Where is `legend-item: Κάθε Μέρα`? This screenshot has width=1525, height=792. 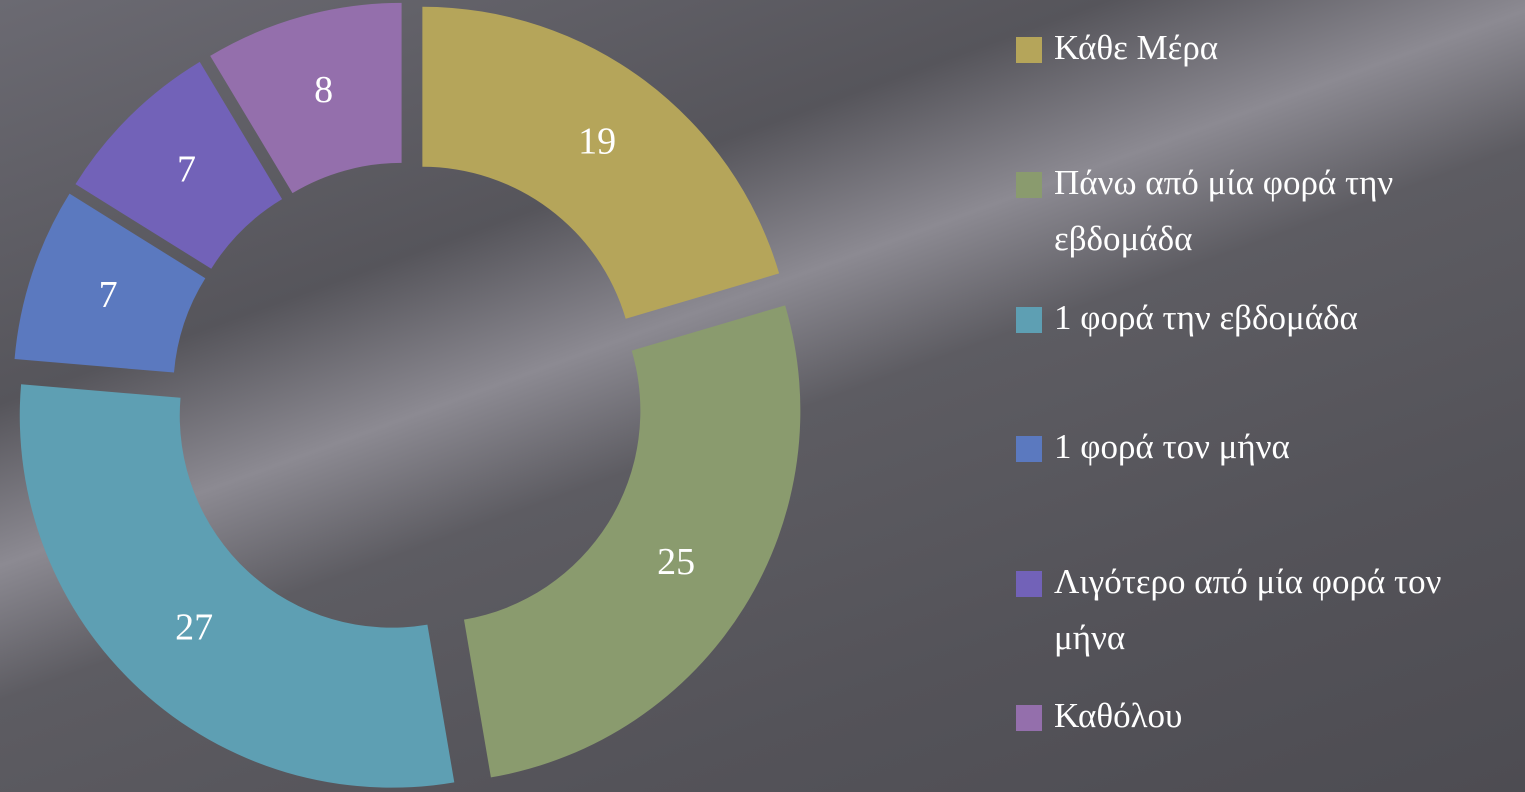 legend-item: Κάθε Μέρα is located at coordinates (1268, 48).